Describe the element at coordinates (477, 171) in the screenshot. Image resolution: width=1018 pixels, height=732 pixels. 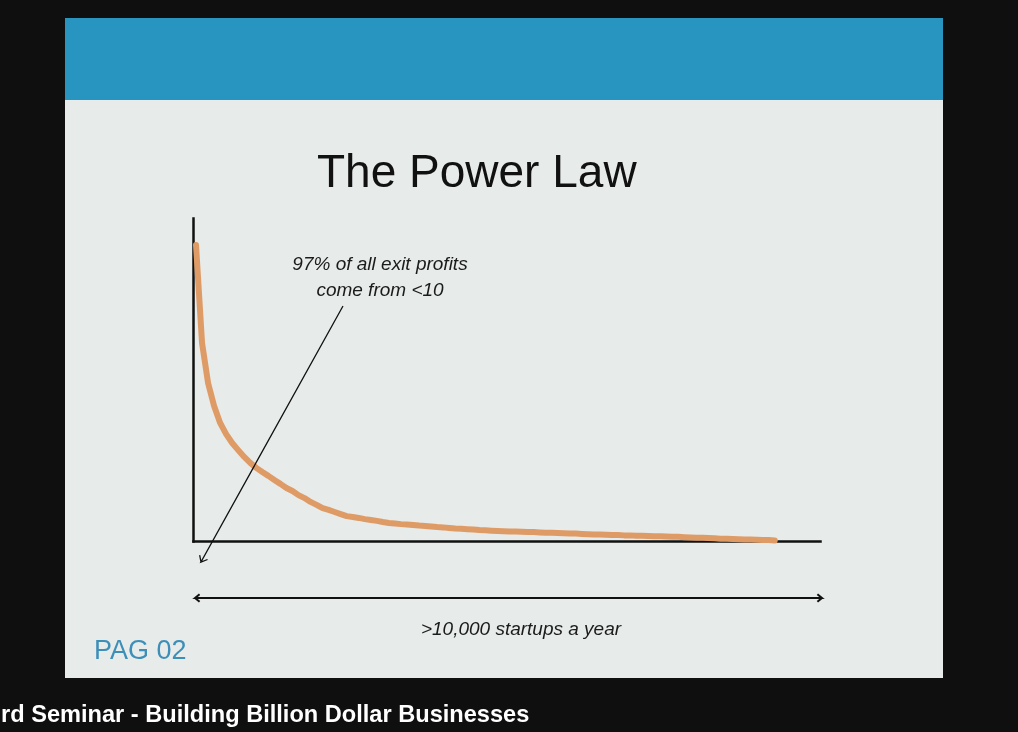
I see `chart-title: The Power Law` at that location.